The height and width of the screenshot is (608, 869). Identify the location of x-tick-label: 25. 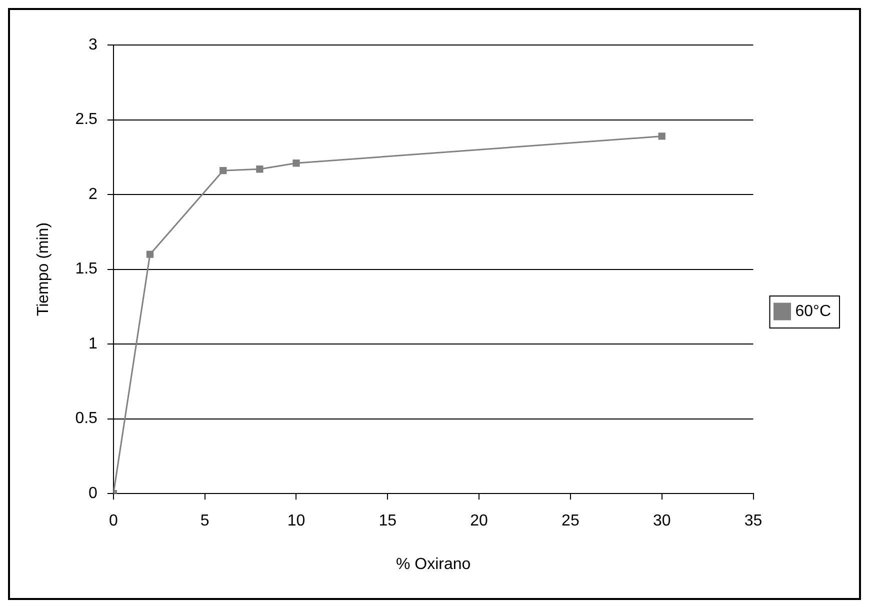
(571, 521).